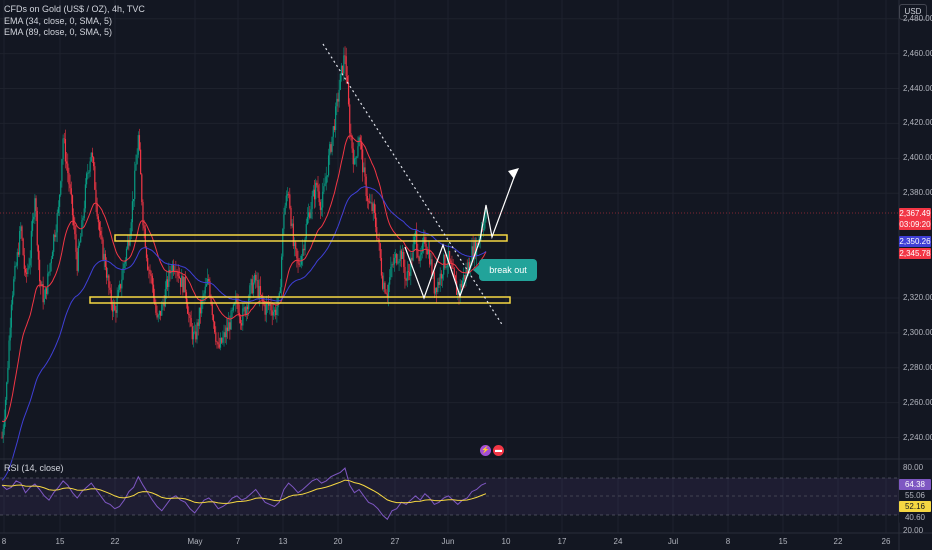 The image size is (932, 550). I want to click on descending-trendline, so click(413, 185).